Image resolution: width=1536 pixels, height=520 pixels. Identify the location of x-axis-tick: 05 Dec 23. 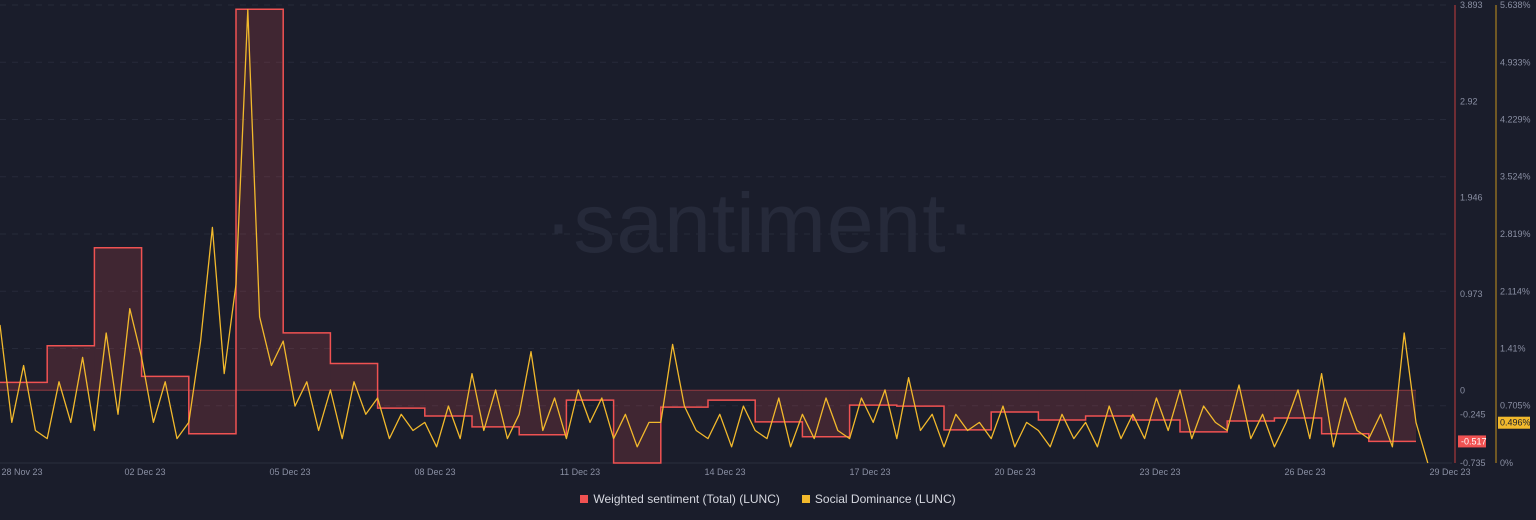
(289, 472).